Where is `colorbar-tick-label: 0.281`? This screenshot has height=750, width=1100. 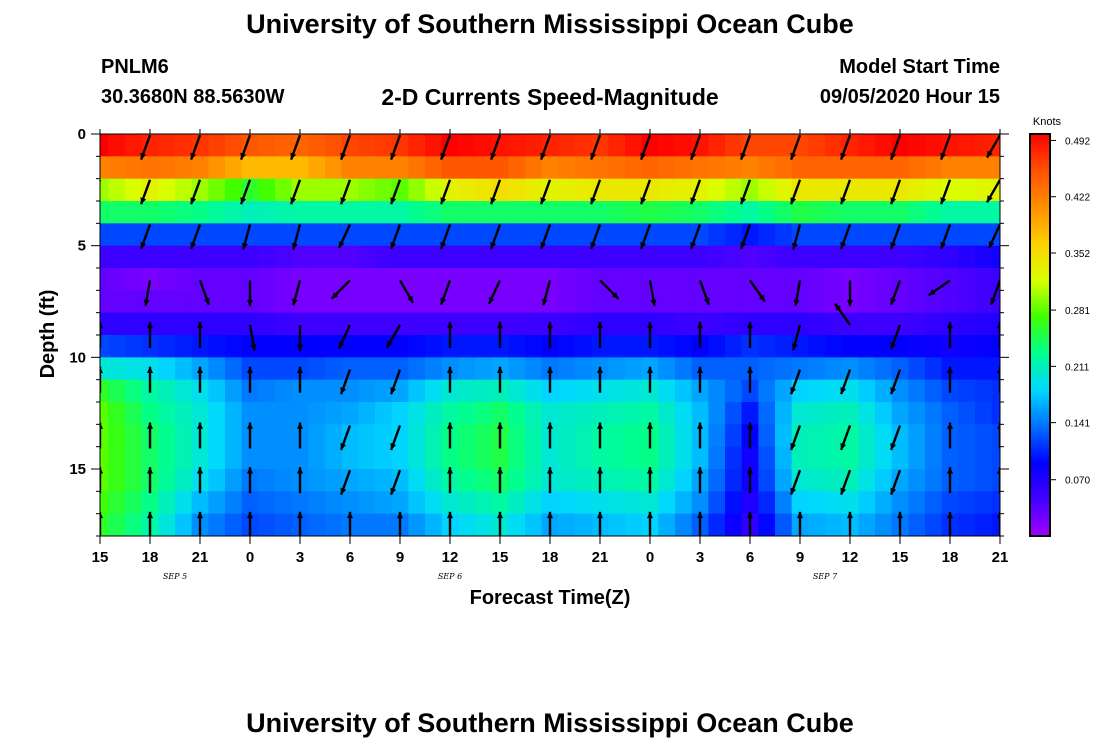 colorbar-tick-label: 0.281 is located at coordinates (1077, 311).